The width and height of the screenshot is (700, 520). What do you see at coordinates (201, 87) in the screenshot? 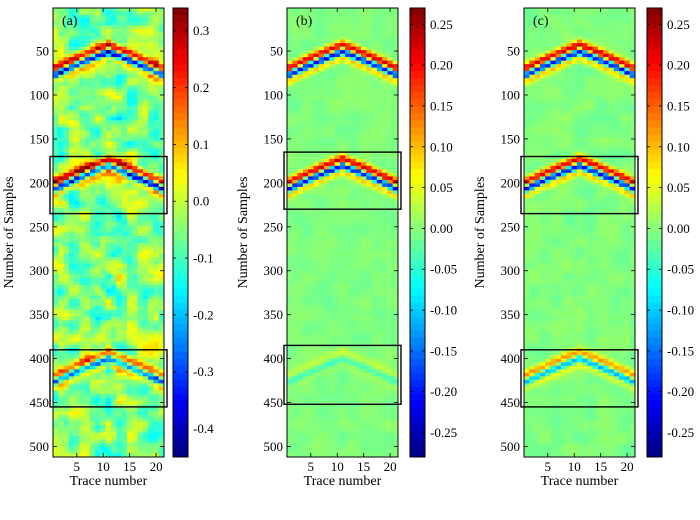
I see `colorbar-tick-label: 0.2` at bounding box center [201, 87].